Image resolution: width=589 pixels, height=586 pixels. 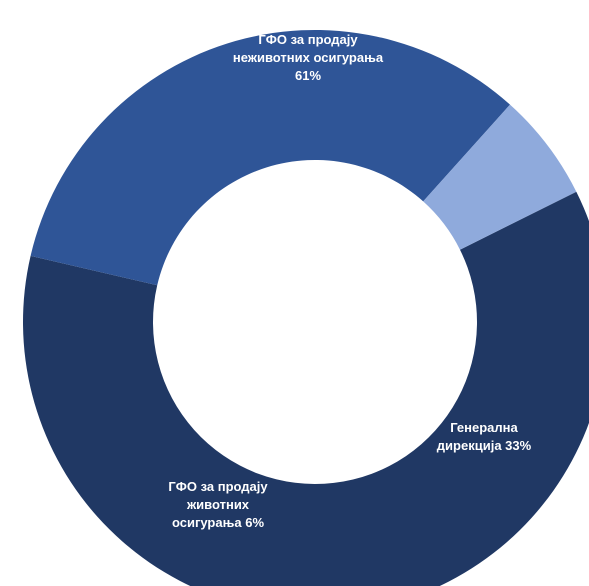 I want to click on label-gfo-non-life: ГФО за продају неживотних осигурања 61%, so click(x=308, y=57).